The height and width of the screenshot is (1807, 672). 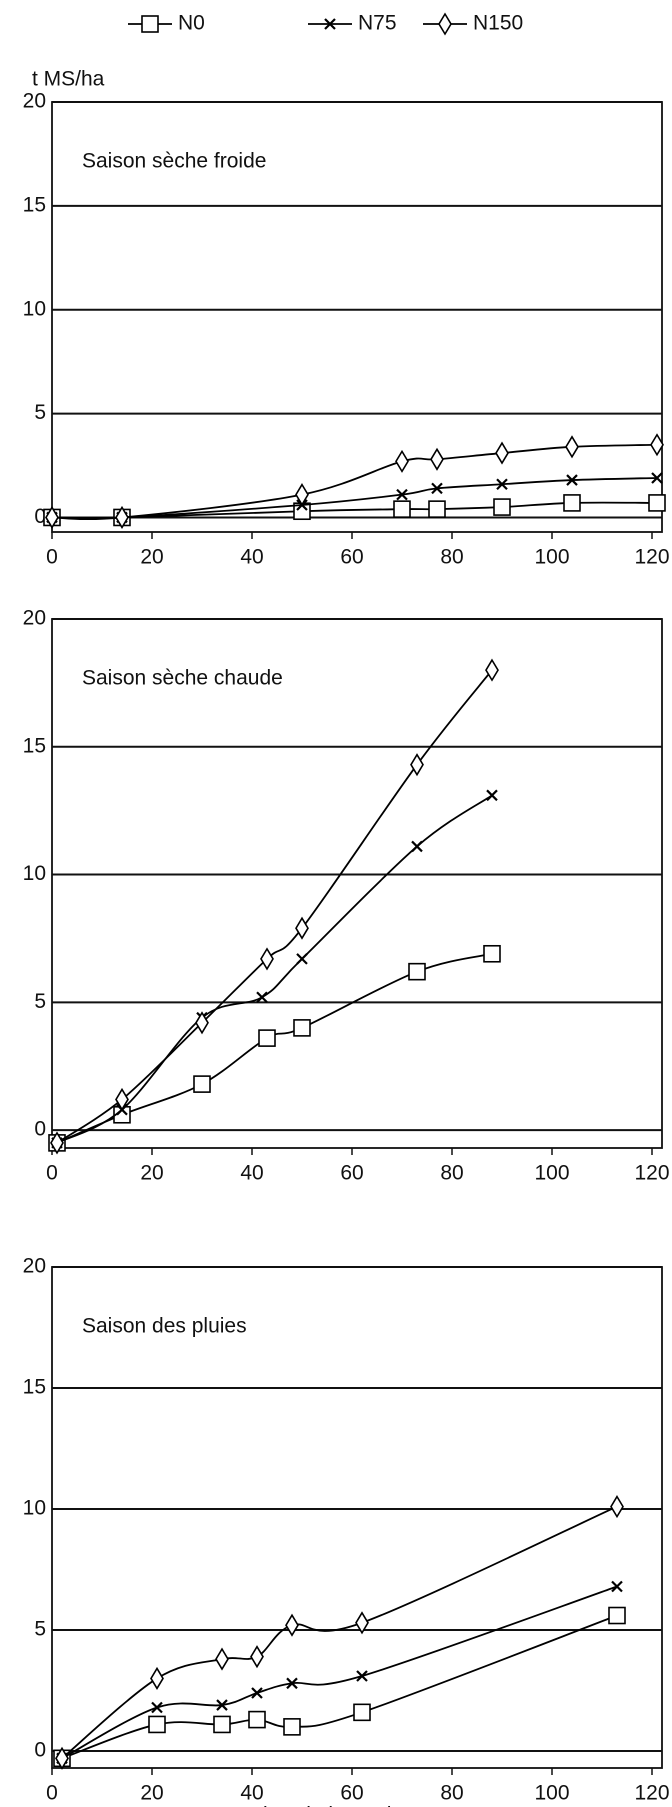 What do you see at coordinates (68, 79) in the screenshot?
I see `y-axis-label: t MS/ha` at bounding box center [68, 79].